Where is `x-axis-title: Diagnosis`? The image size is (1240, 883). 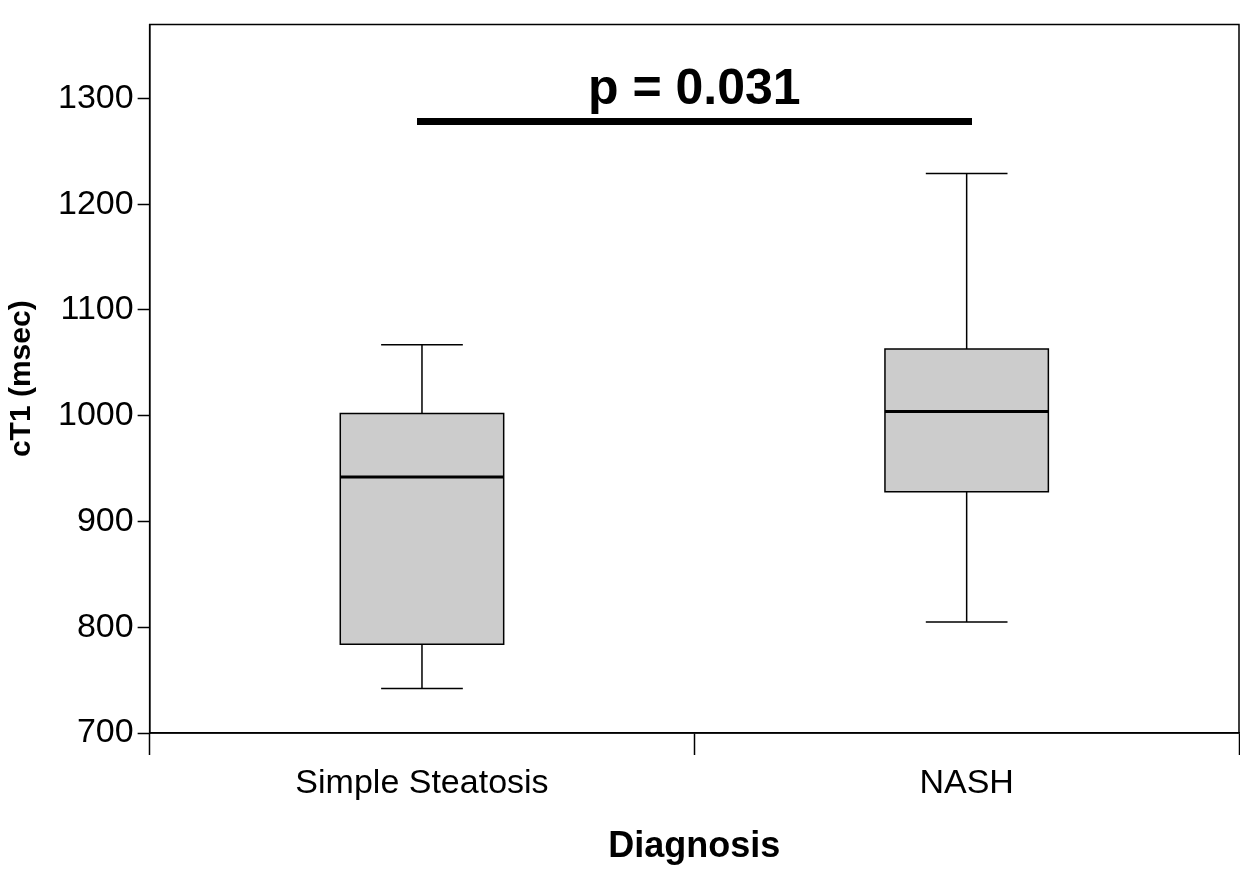 x-axis-title: Diagnosis is located at coordinates (694, 845).